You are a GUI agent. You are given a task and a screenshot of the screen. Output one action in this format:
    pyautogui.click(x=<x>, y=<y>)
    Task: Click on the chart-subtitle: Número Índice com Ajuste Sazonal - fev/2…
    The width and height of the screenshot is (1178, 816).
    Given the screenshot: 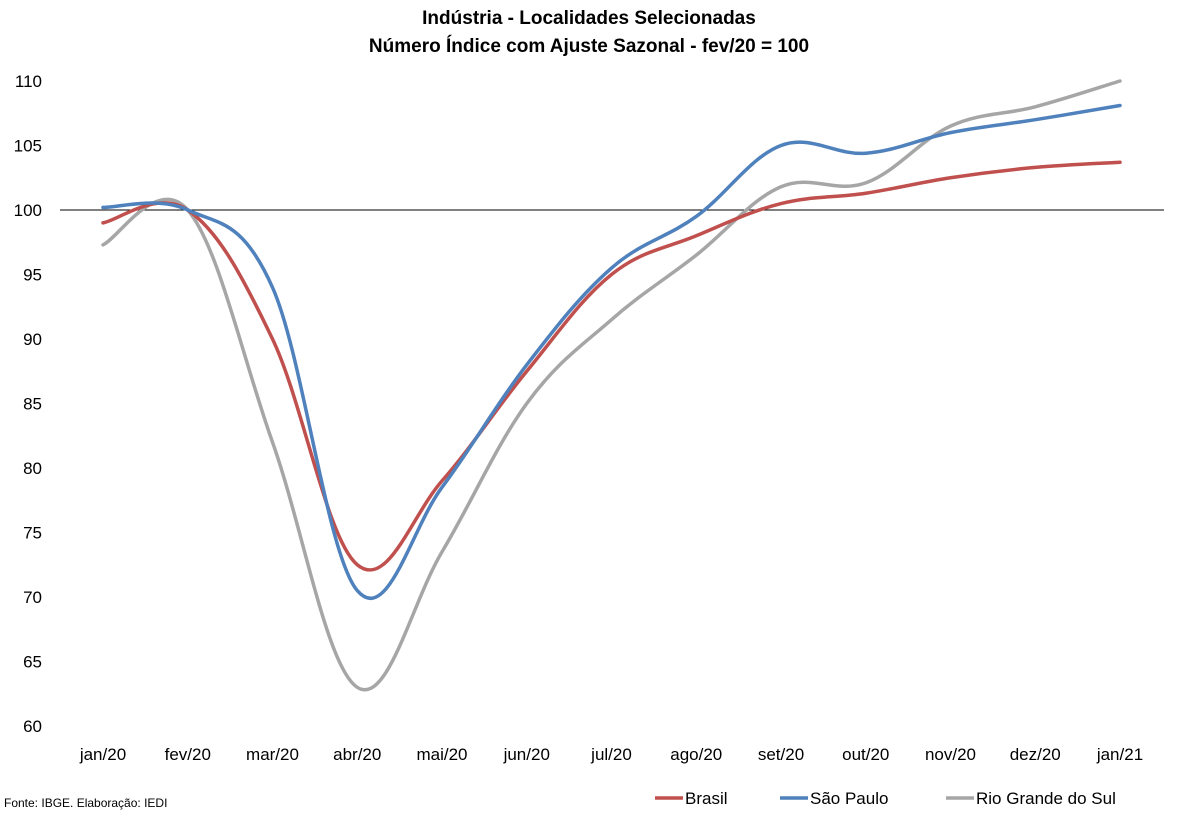 What is the action you would take?
    pyautogui.click(x=589, y=46)
    